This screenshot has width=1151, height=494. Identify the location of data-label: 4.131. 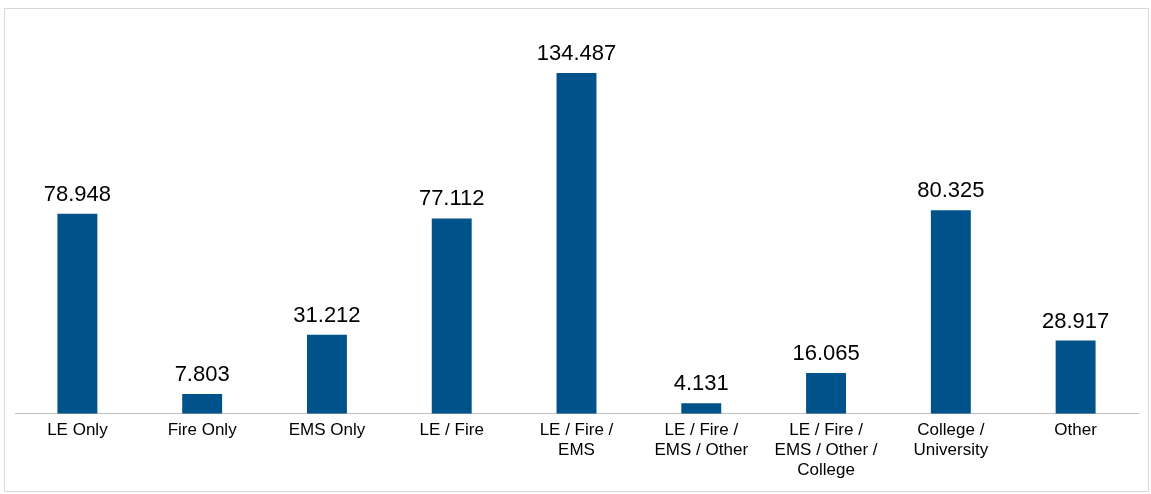
(701, 383).